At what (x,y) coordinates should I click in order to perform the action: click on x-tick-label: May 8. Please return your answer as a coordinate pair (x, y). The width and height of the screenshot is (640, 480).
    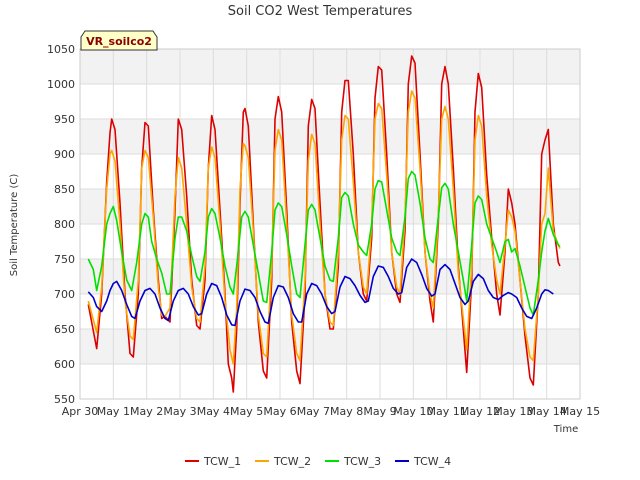
    Looking at the image, I should click on (346, 411).